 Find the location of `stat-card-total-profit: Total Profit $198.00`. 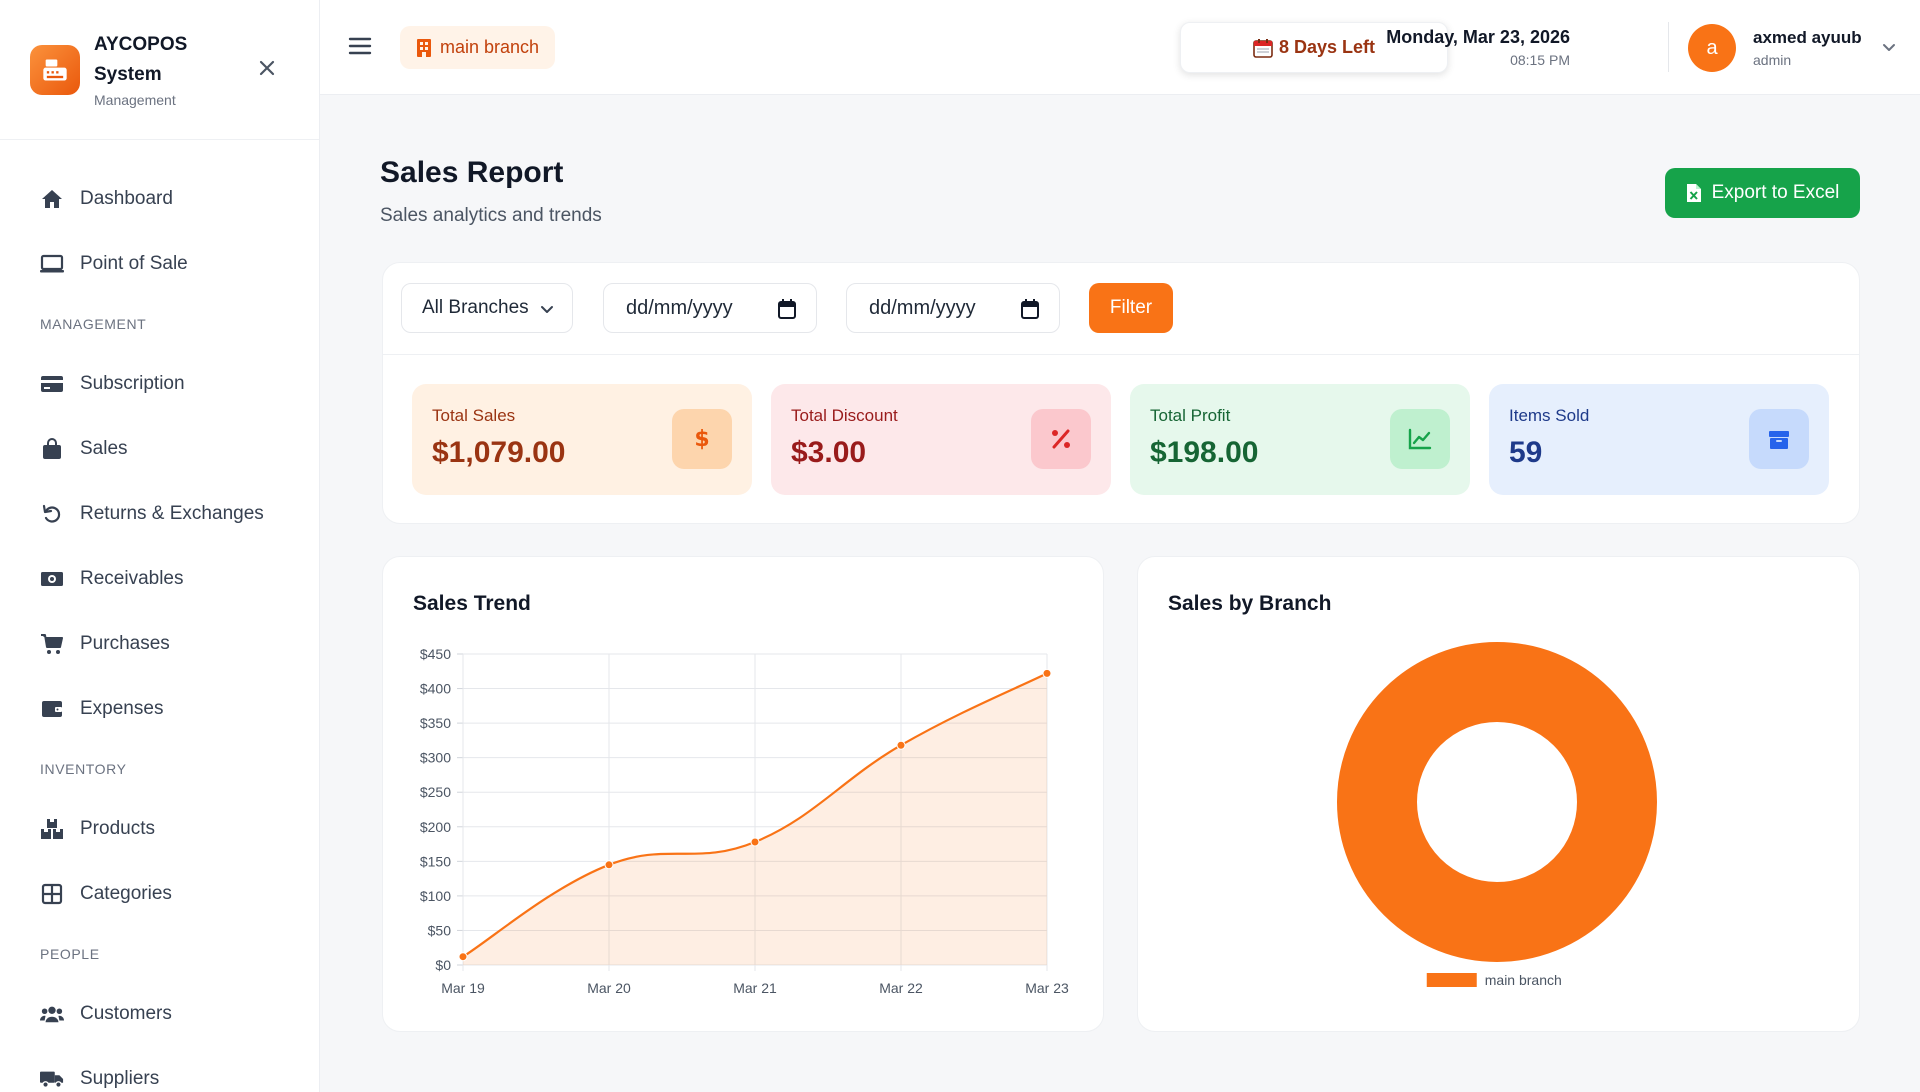

stat-card-total-profit: Total Profit $198.00 is located at coordinates (1300, 439).